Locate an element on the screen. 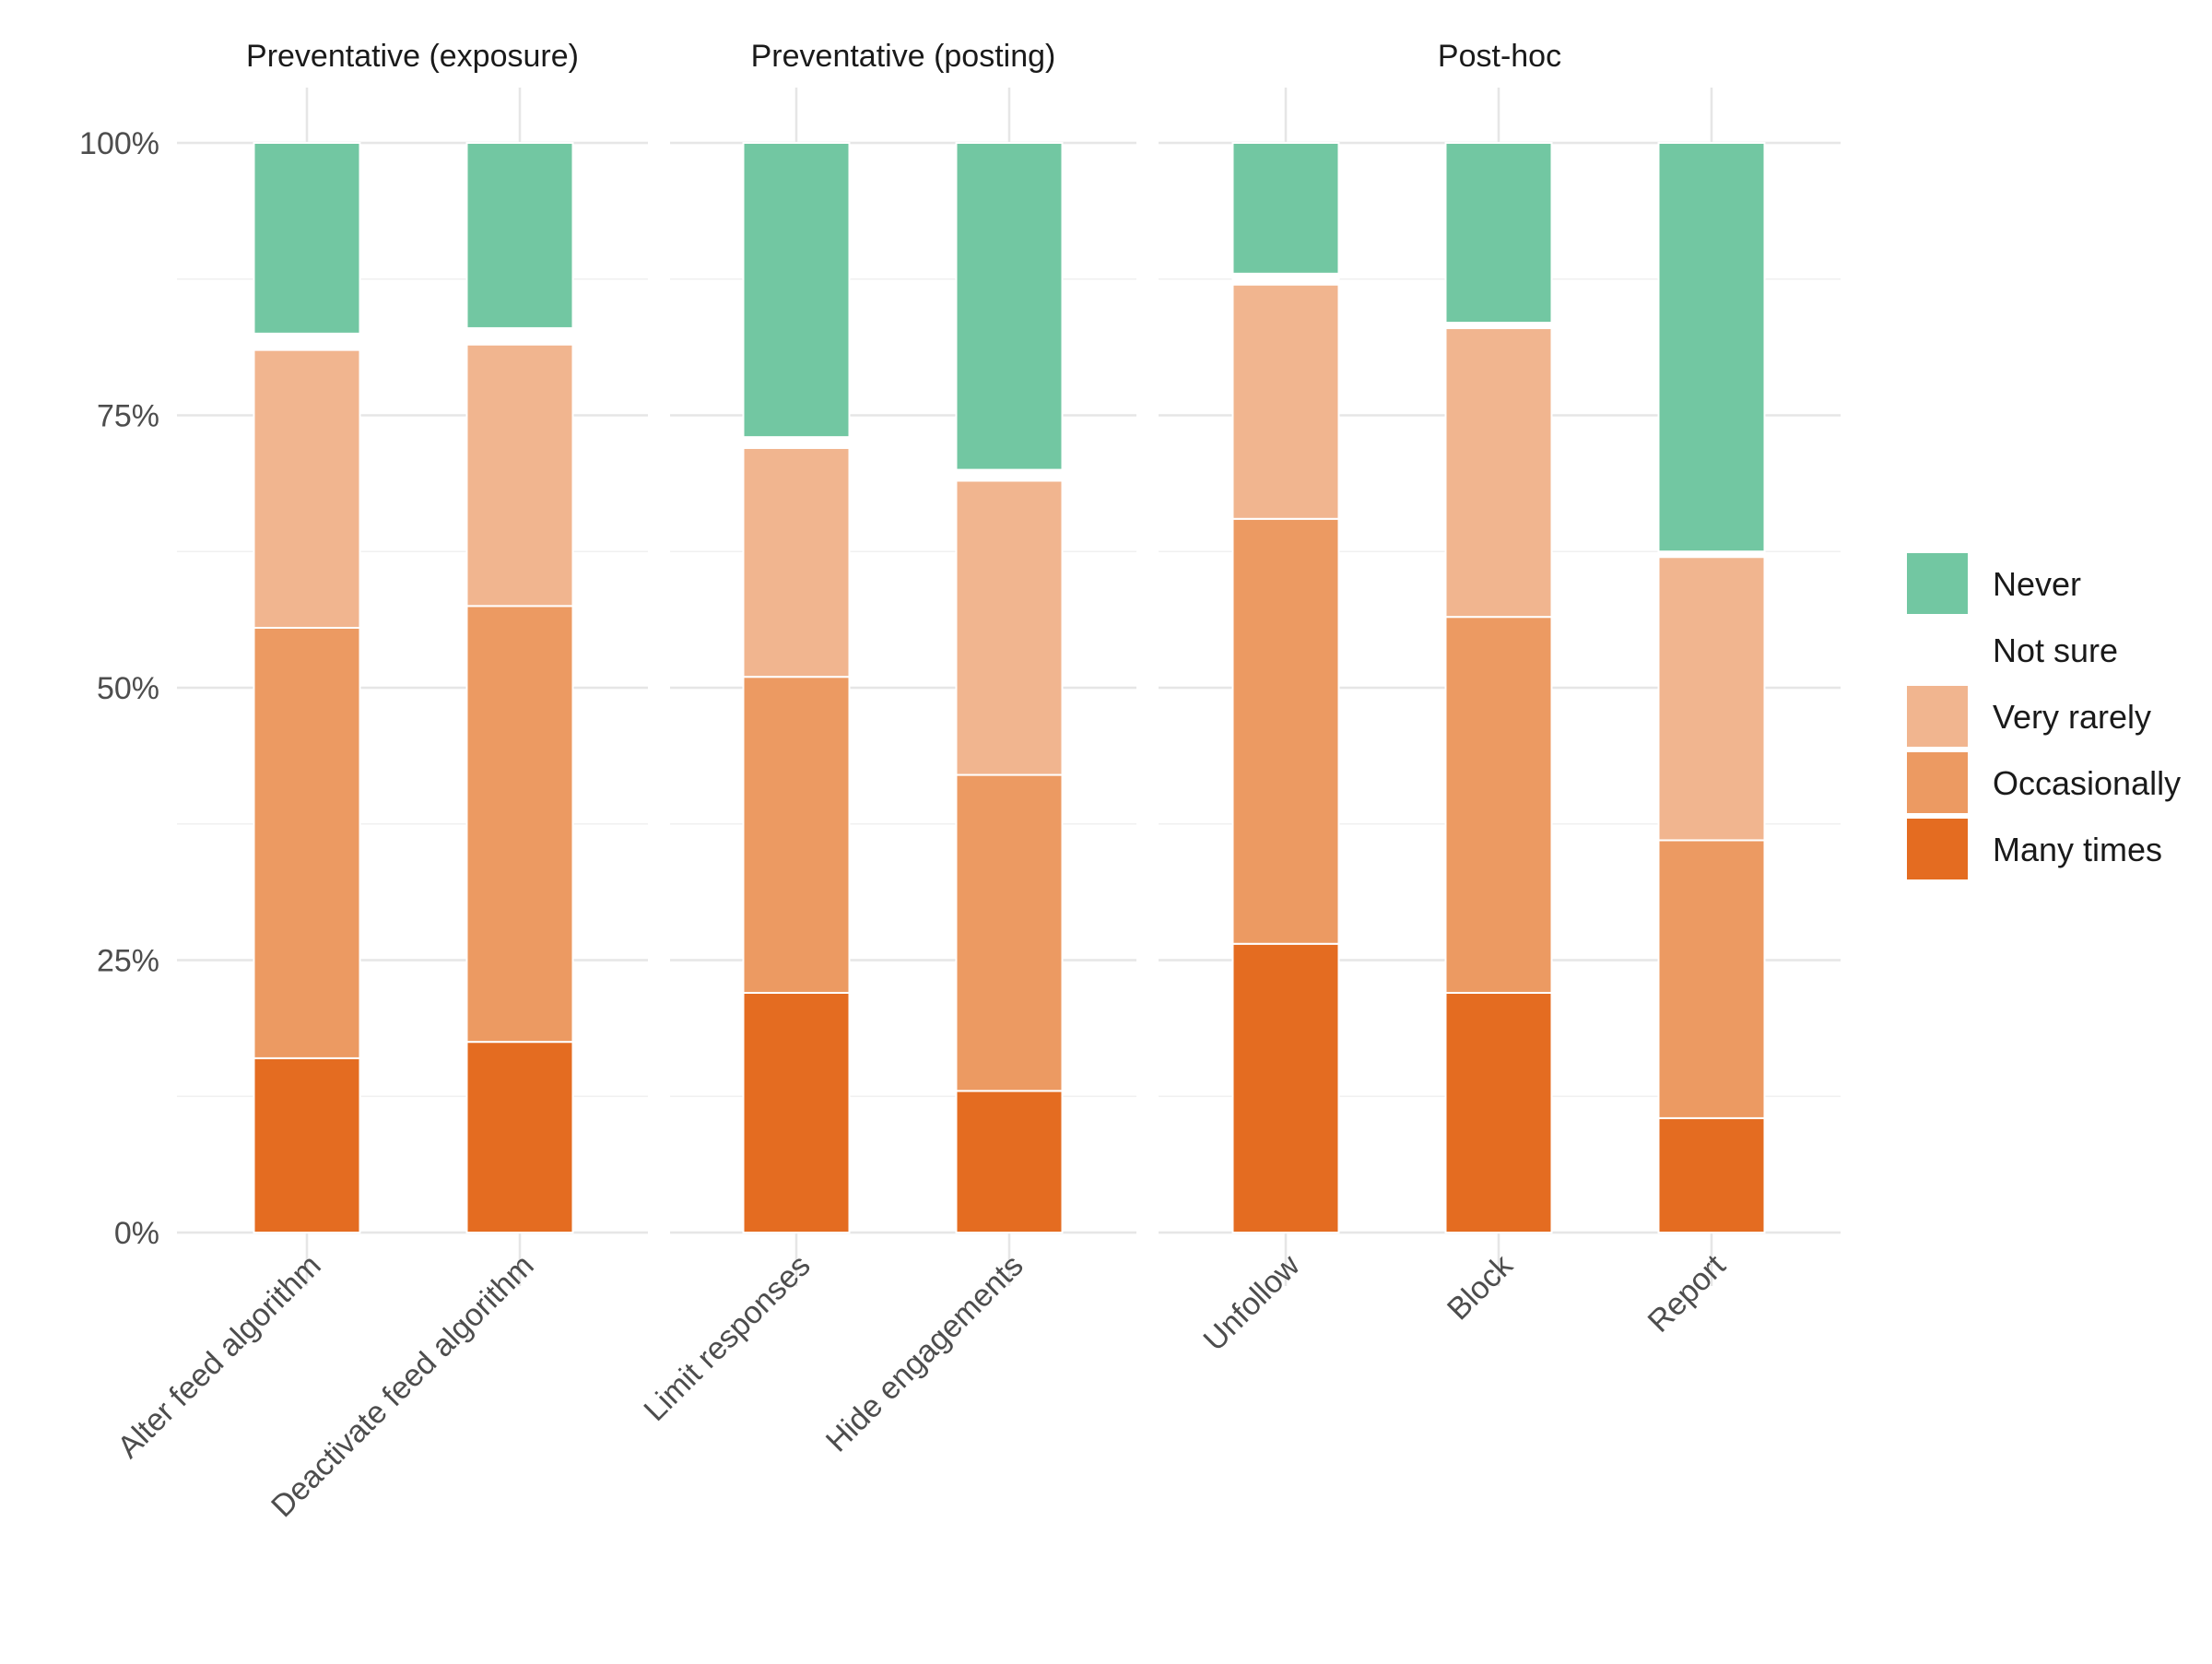 Image resolution: width=2212 pixels, height=1664 pixels. legend-key-many-times is located at coordinates (1937, 849).